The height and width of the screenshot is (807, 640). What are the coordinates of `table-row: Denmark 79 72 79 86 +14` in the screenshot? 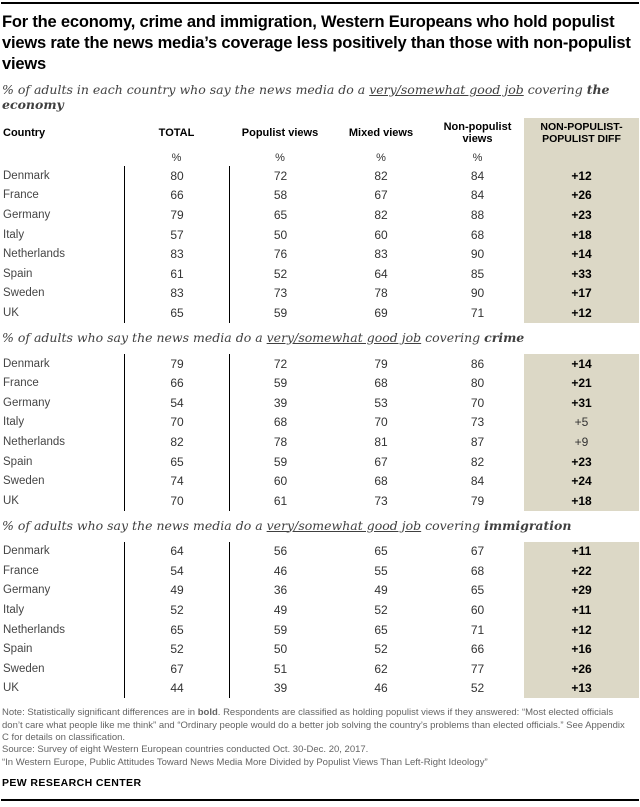 It's located at (320, 363).